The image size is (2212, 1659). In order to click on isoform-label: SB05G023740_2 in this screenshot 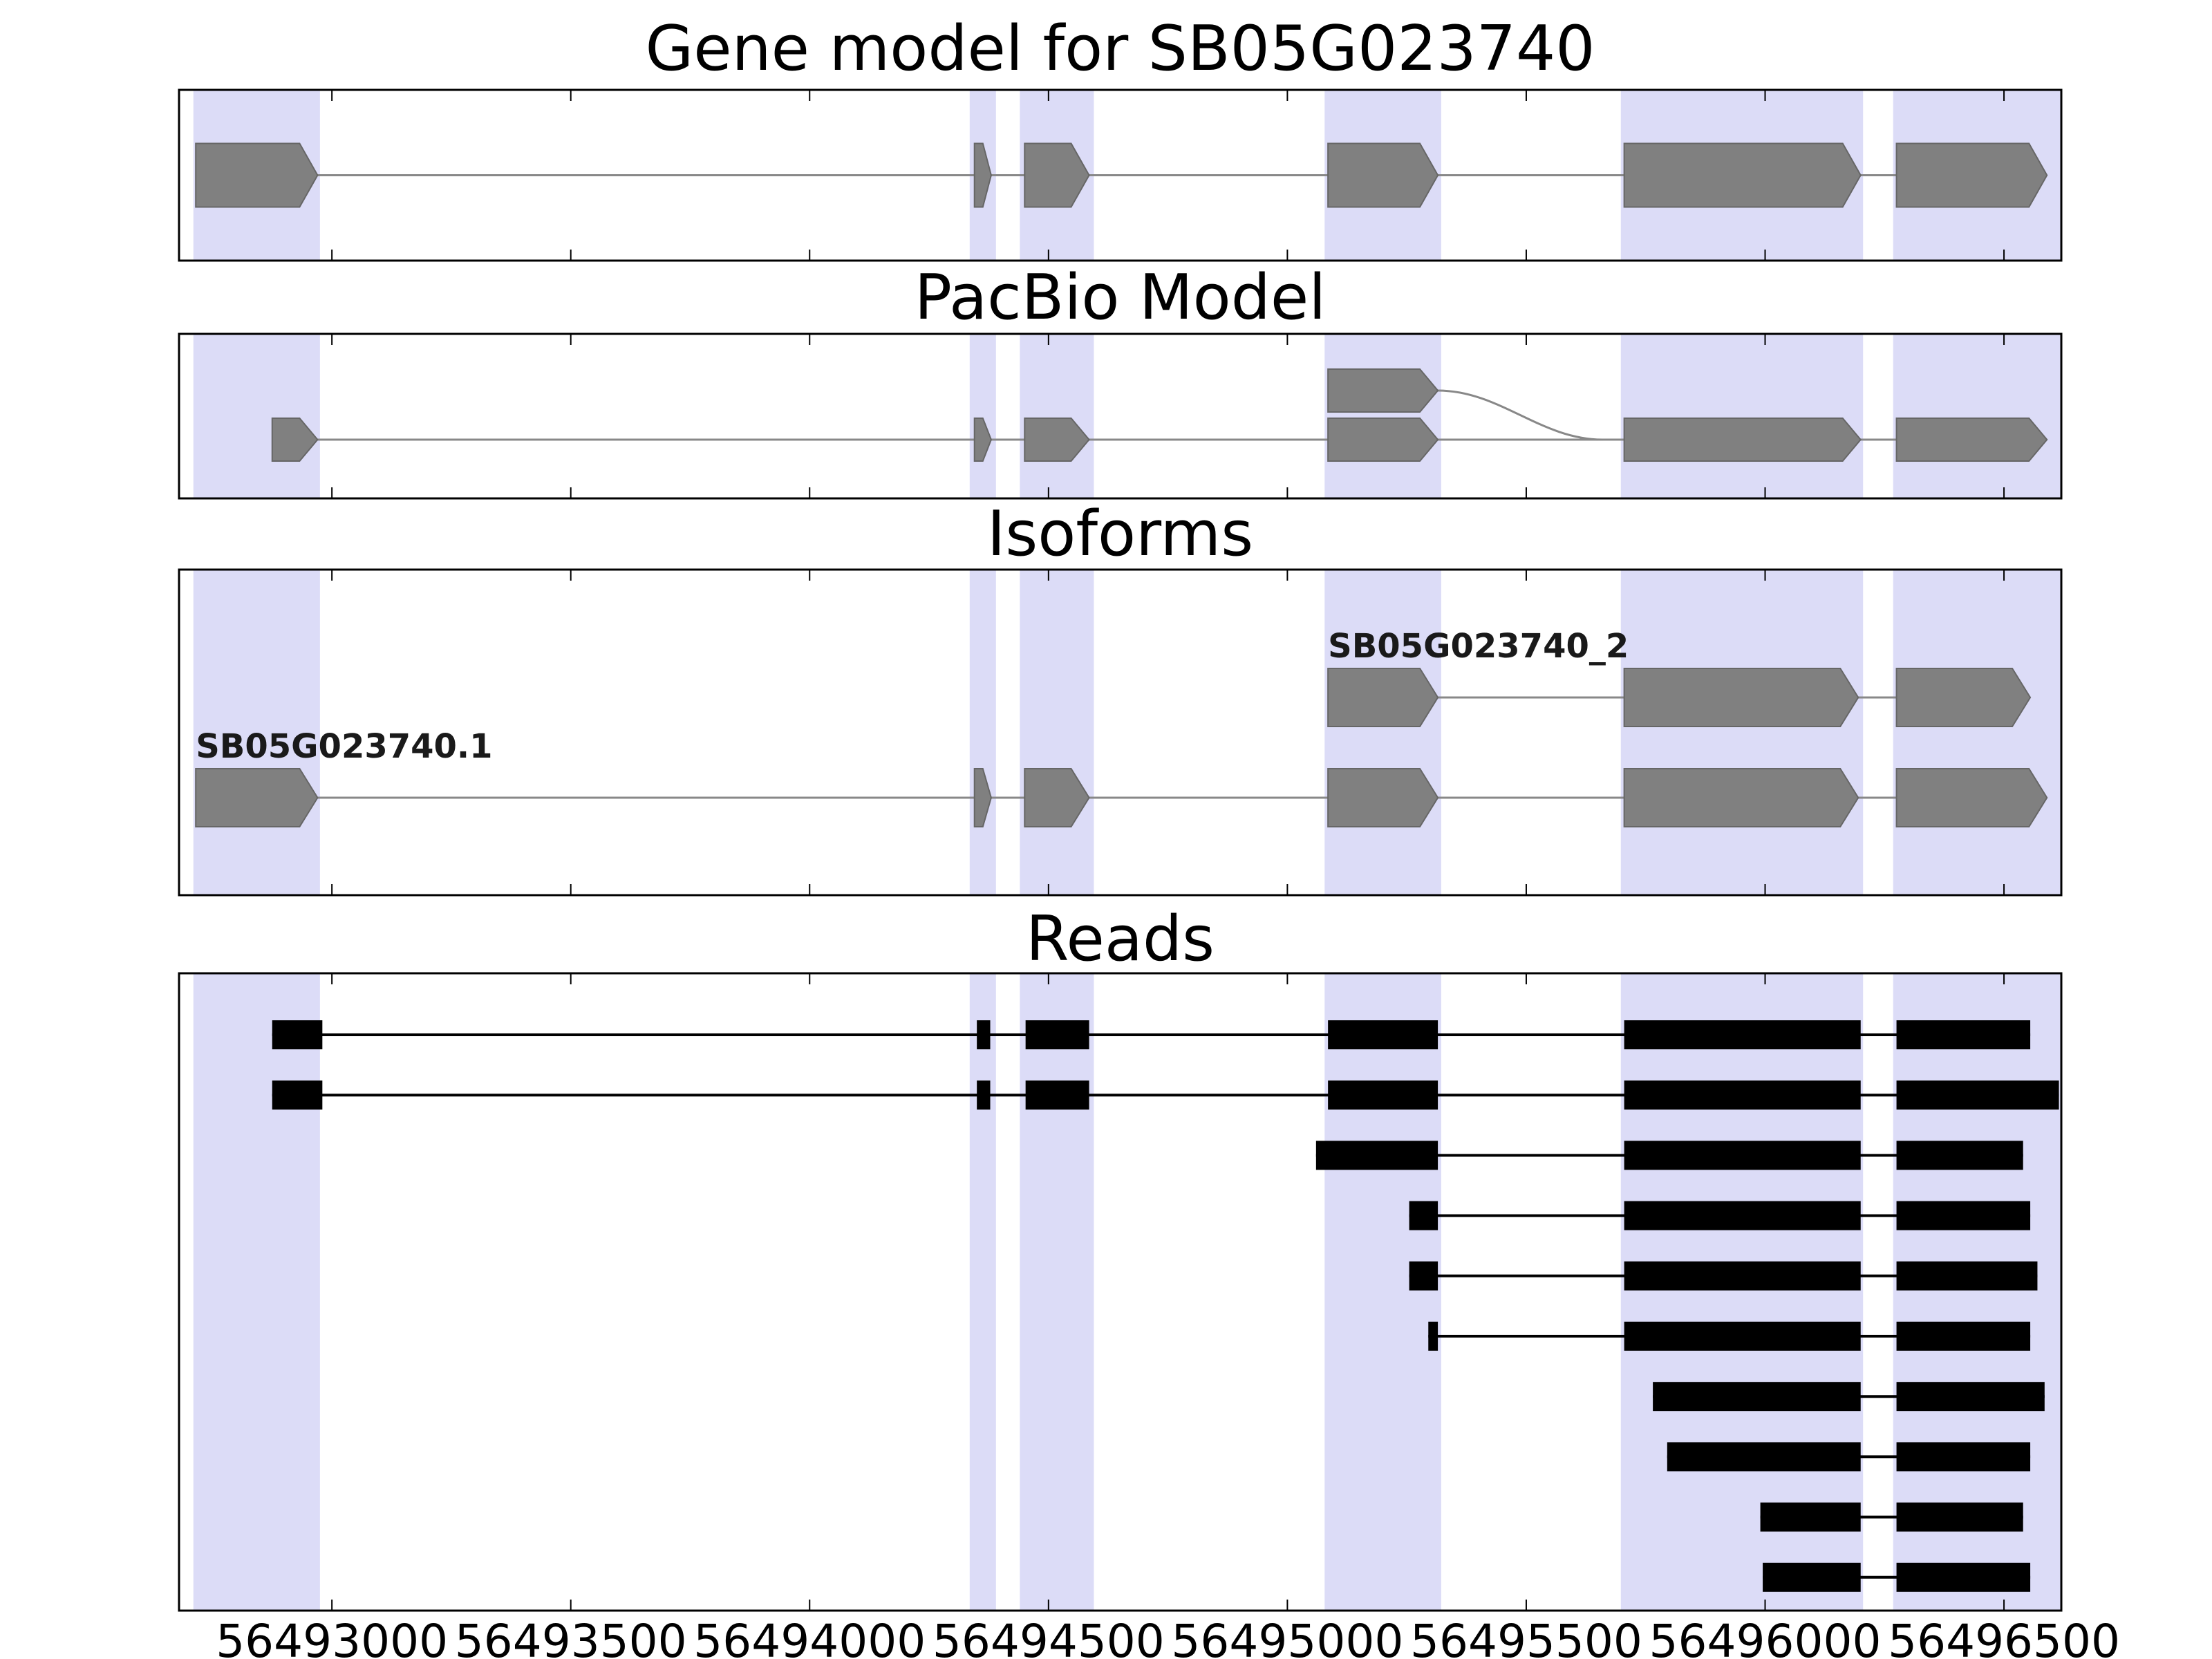, I will do `click(1479, 646)`.